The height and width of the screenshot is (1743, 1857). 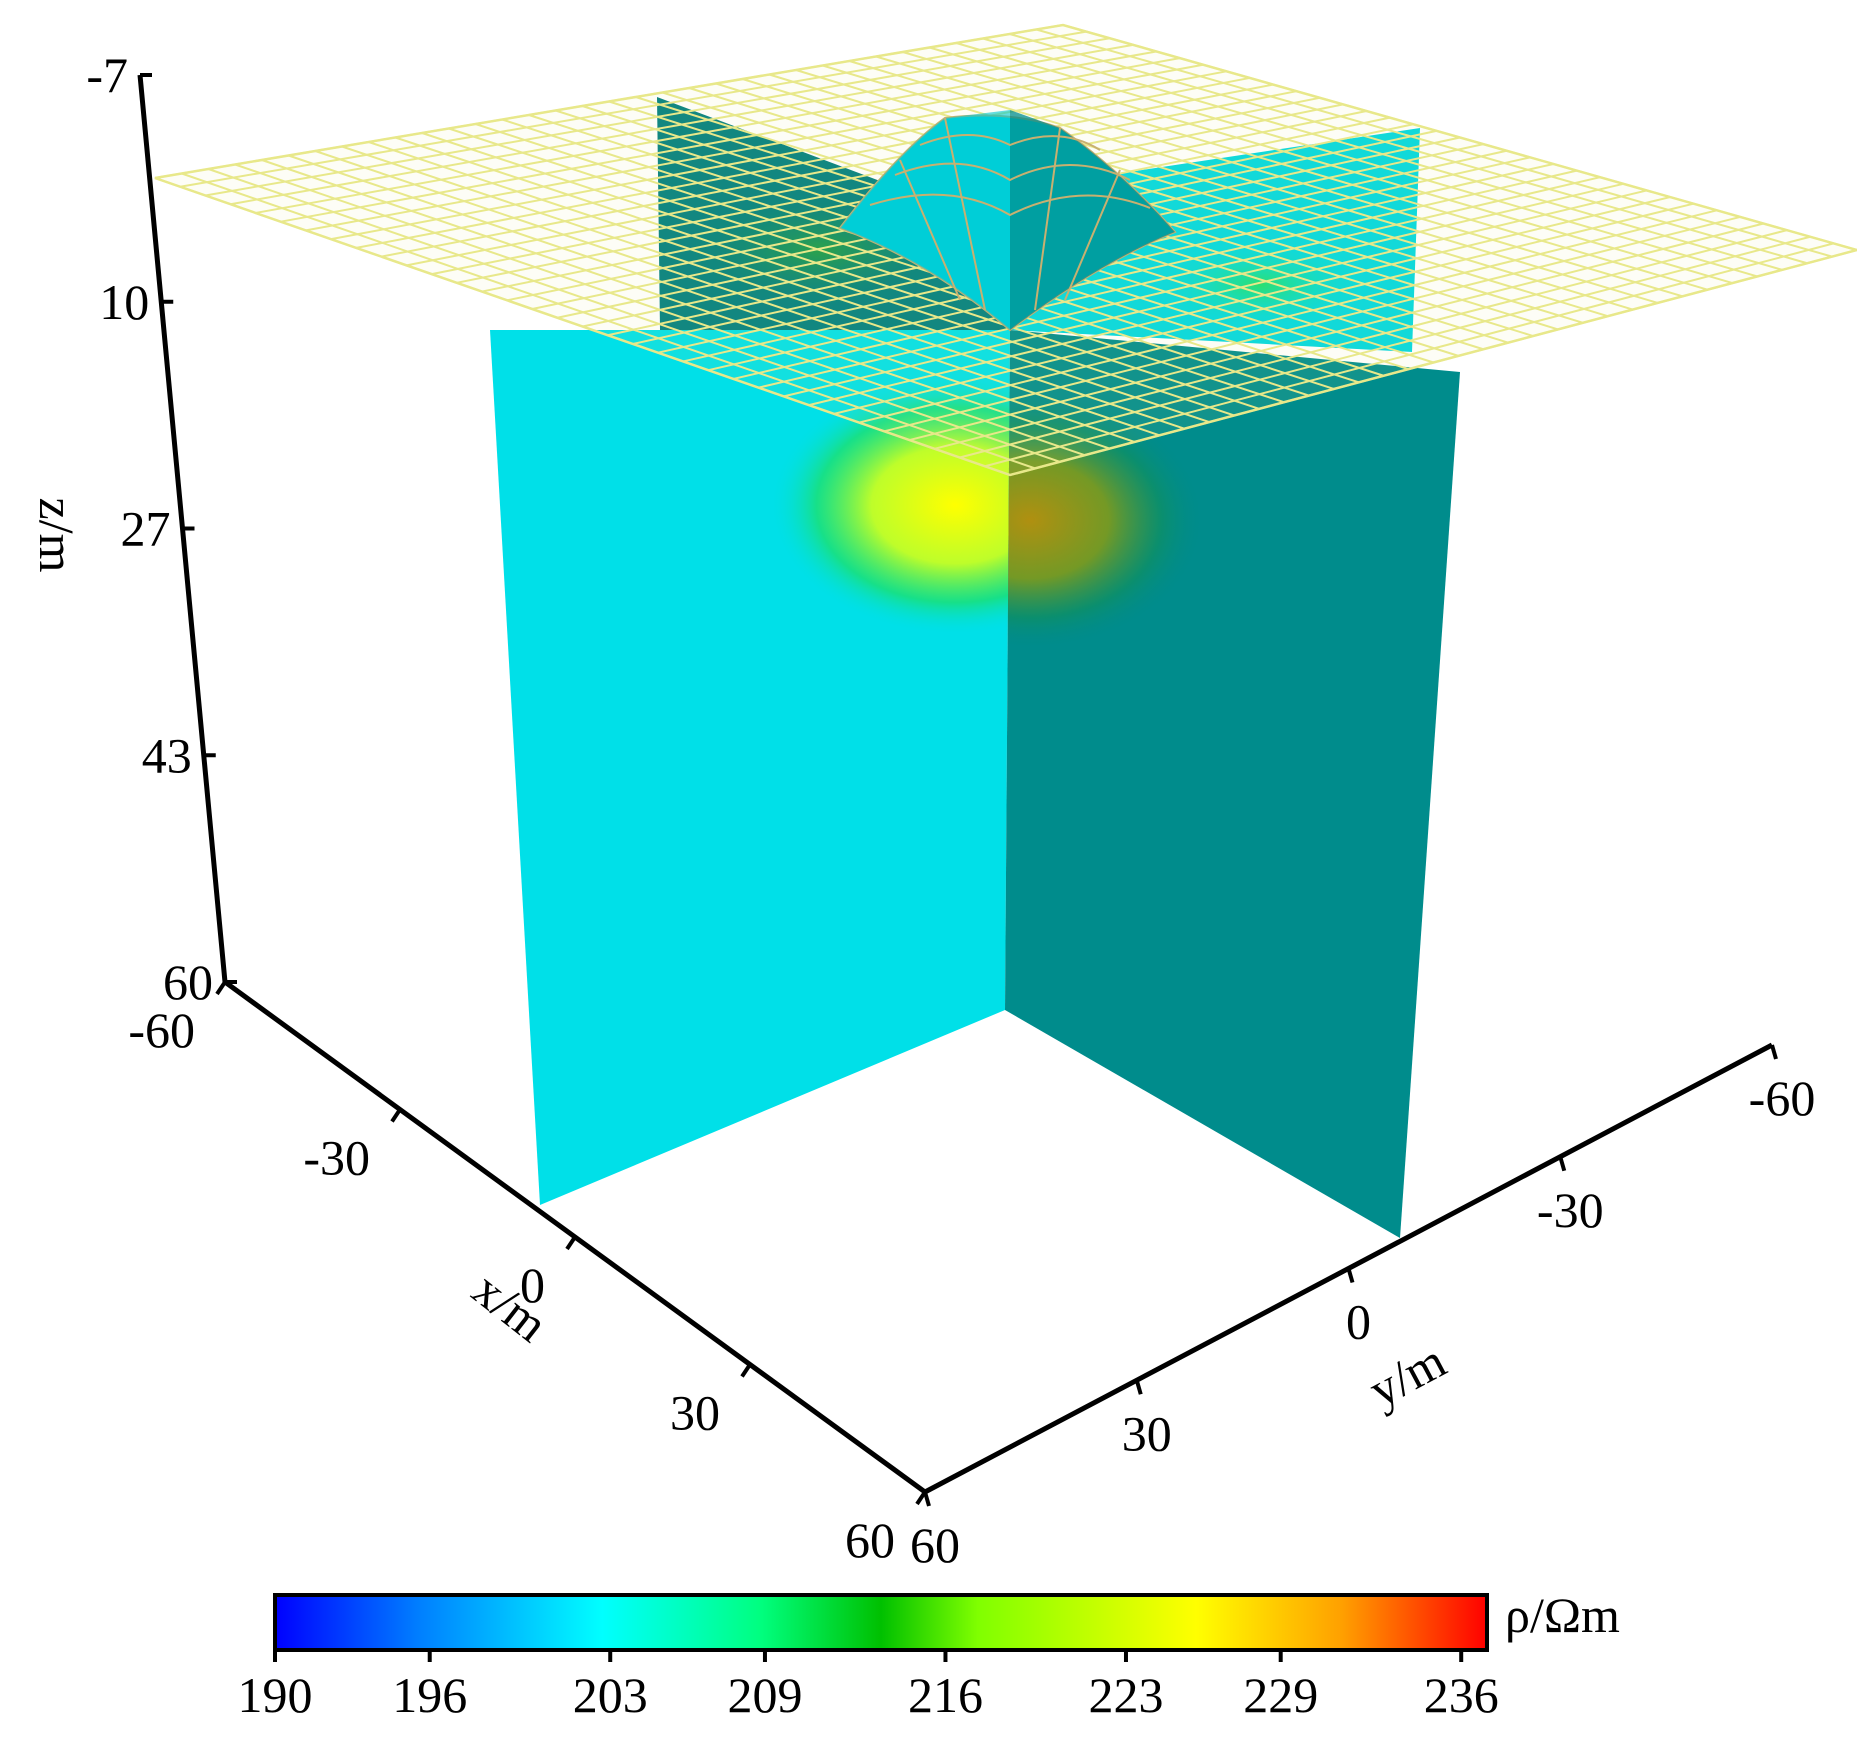 I want to click on colorbar-tick-label: 223, so click(x=1125, y=1695).